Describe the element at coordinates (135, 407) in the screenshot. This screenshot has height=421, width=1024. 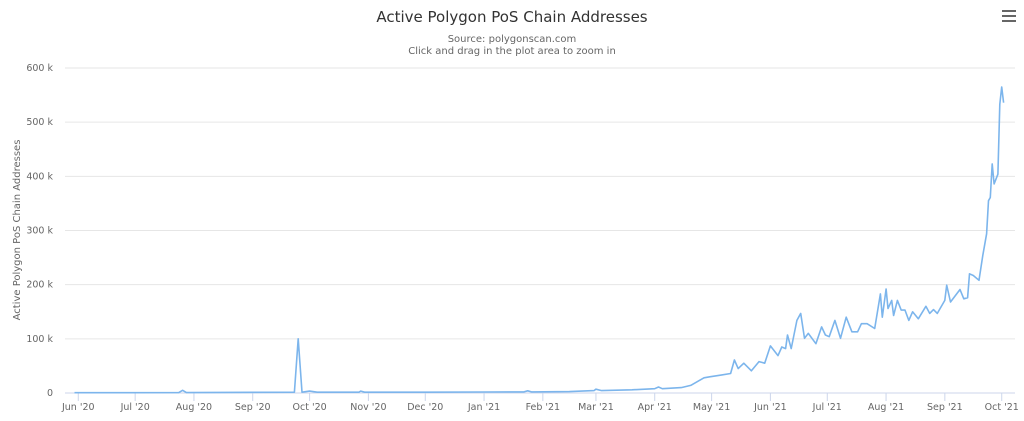
I see `x-tick-label: Jul '20` at that location.